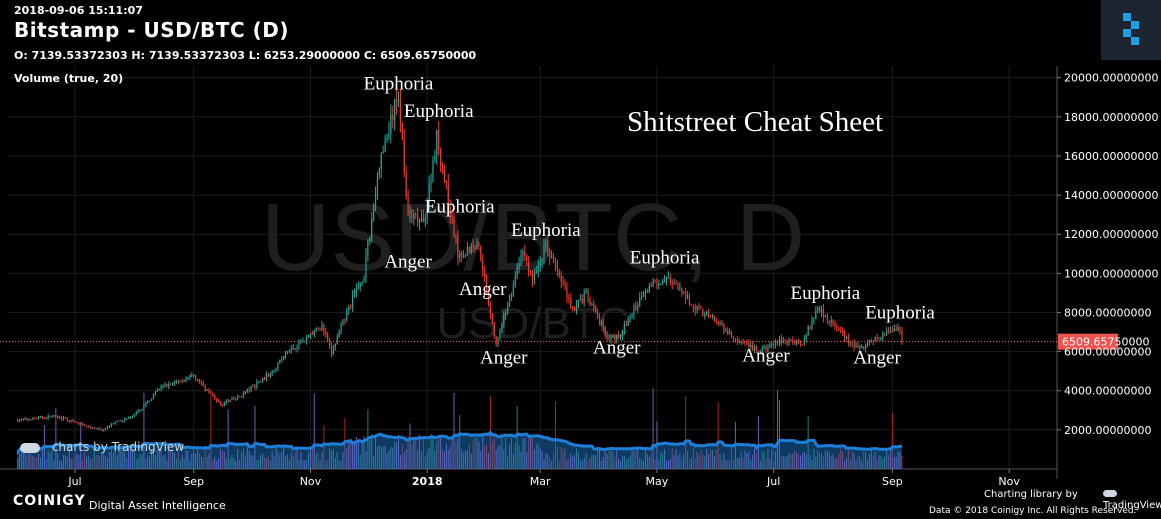  What do you see at coordinates (1131, 30) in the screenshot?
I see `coinigy-logo-badge` at bounding box center [1131, 30].